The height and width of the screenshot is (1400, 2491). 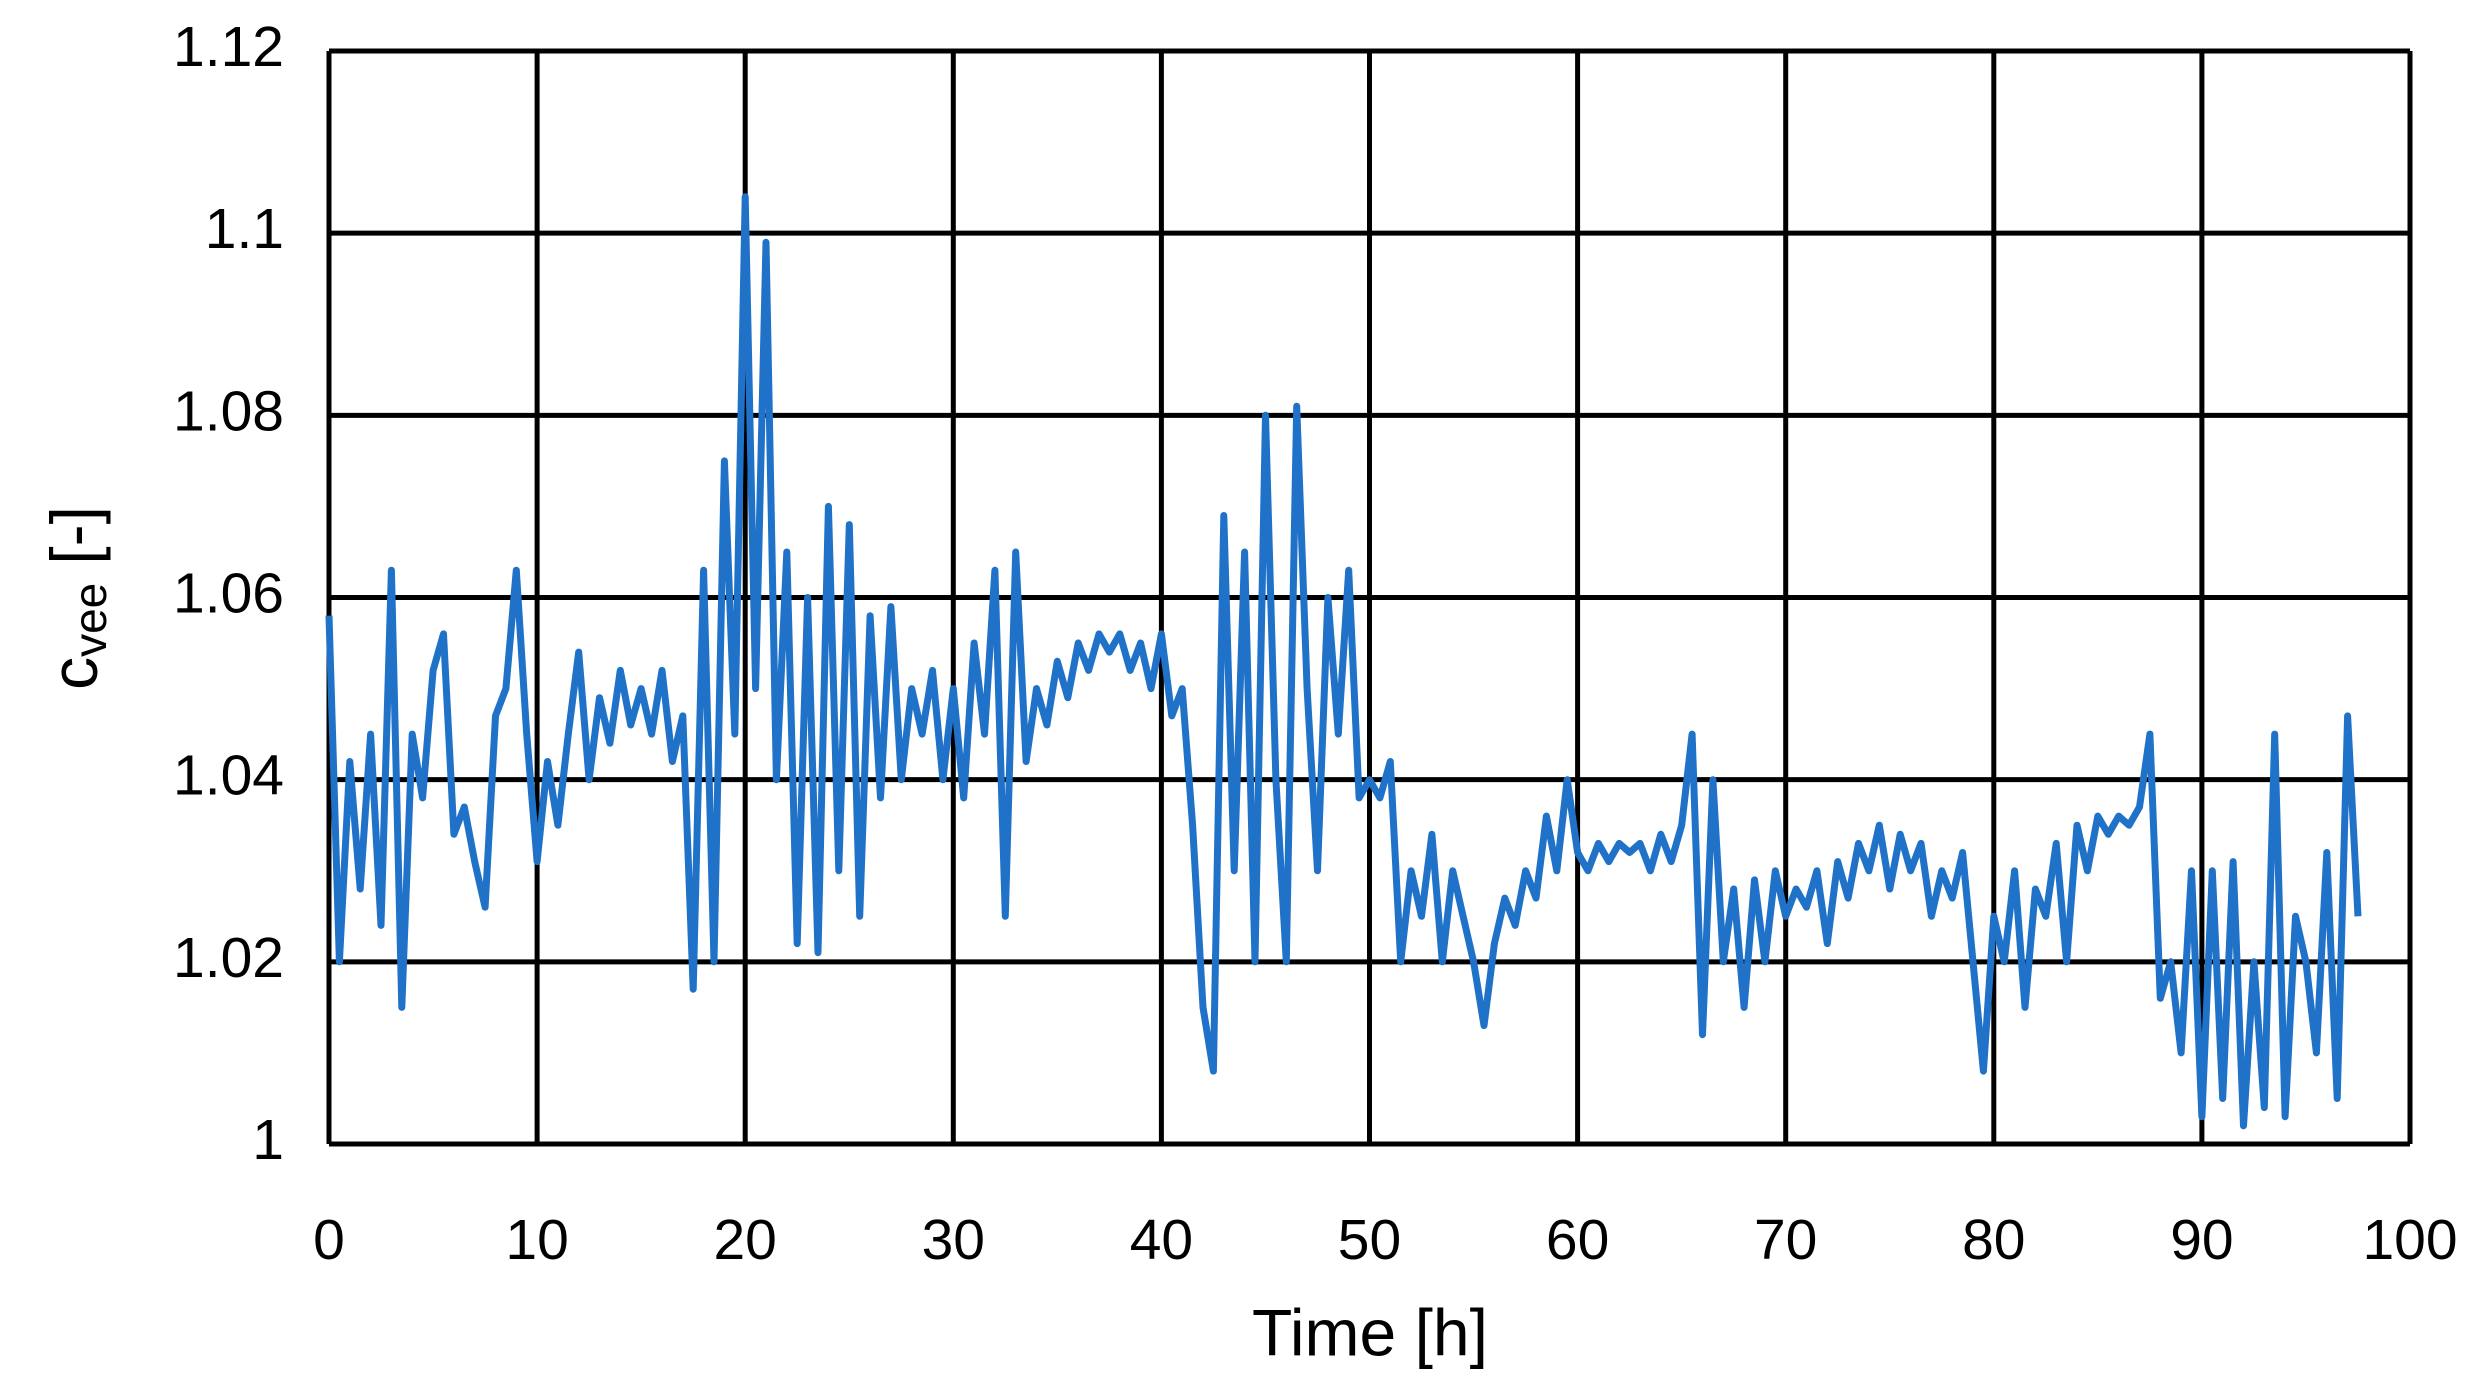 What do you see at coordinates (953, 1240) in the screenshot?
I see `x-tick-label: 30` at bounding box center [953, 1240].